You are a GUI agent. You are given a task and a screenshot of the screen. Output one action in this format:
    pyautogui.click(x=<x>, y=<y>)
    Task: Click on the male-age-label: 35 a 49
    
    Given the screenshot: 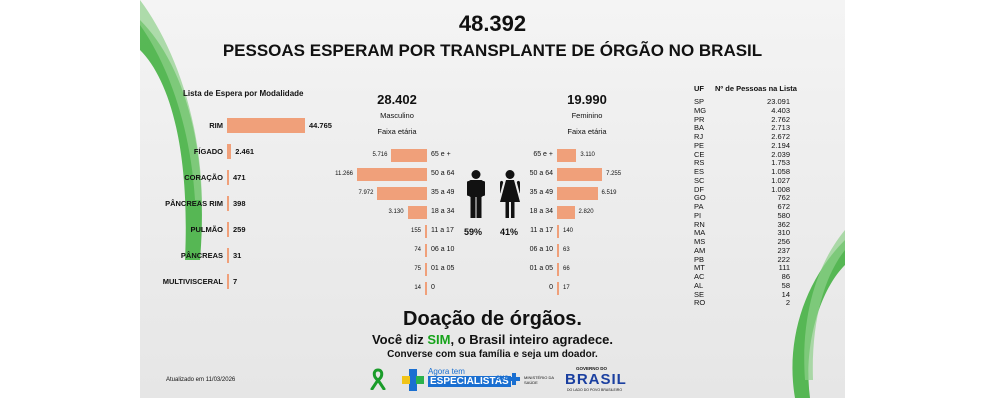 What is the action you would take?
    pyautogui.click(x=443, y=192)
    